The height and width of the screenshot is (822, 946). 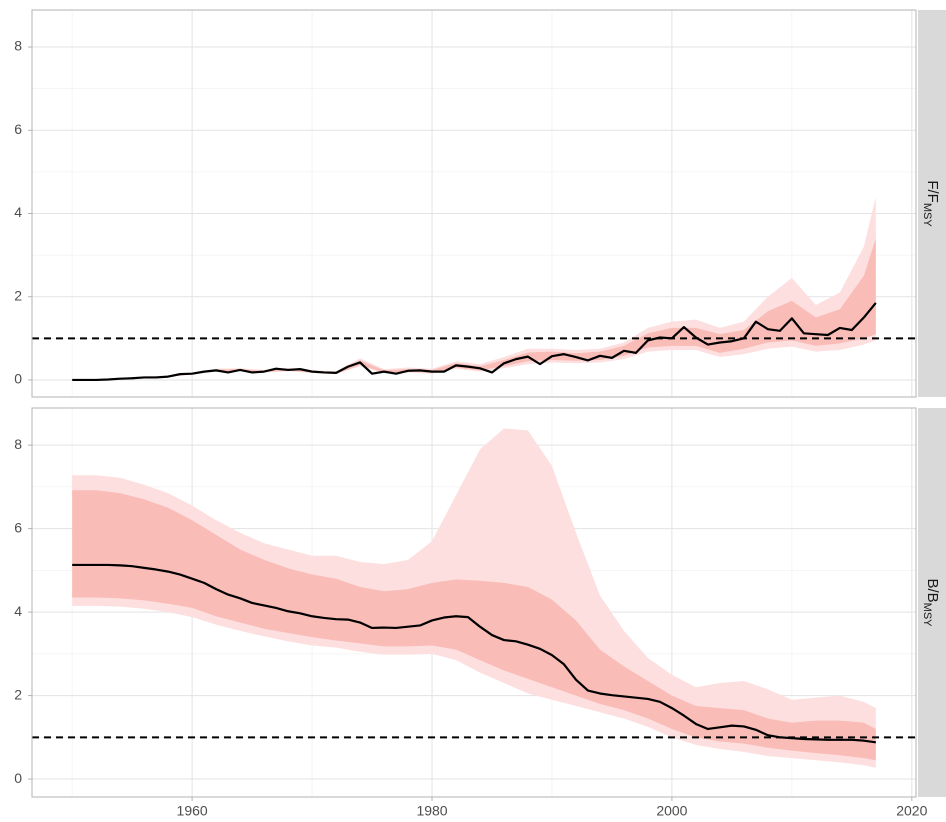 What do you see at coordinates (192, 811) in the screenshot?
I see `x-tick-label: 1960` at bounding box center [192, 811].